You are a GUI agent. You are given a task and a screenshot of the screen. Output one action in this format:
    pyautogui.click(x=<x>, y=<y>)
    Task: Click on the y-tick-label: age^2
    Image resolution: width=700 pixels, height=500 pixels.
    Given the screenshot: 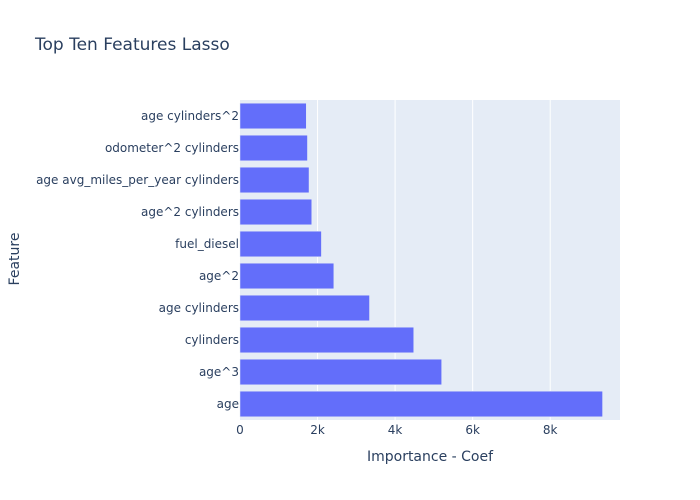 What is the action you would take?
    pyautogui.click(x=219, y=276)
    